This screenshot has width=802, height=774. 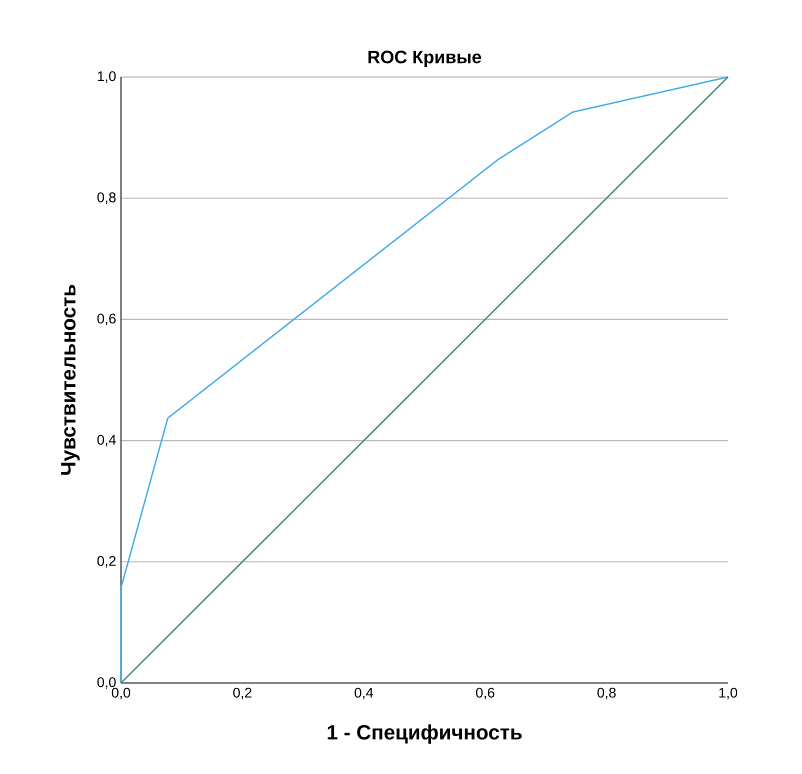 What do you see at coordinates (242, 694) in the screenshot?
I see `x-tick-label: 0,2` at bounding box center [242, 694].